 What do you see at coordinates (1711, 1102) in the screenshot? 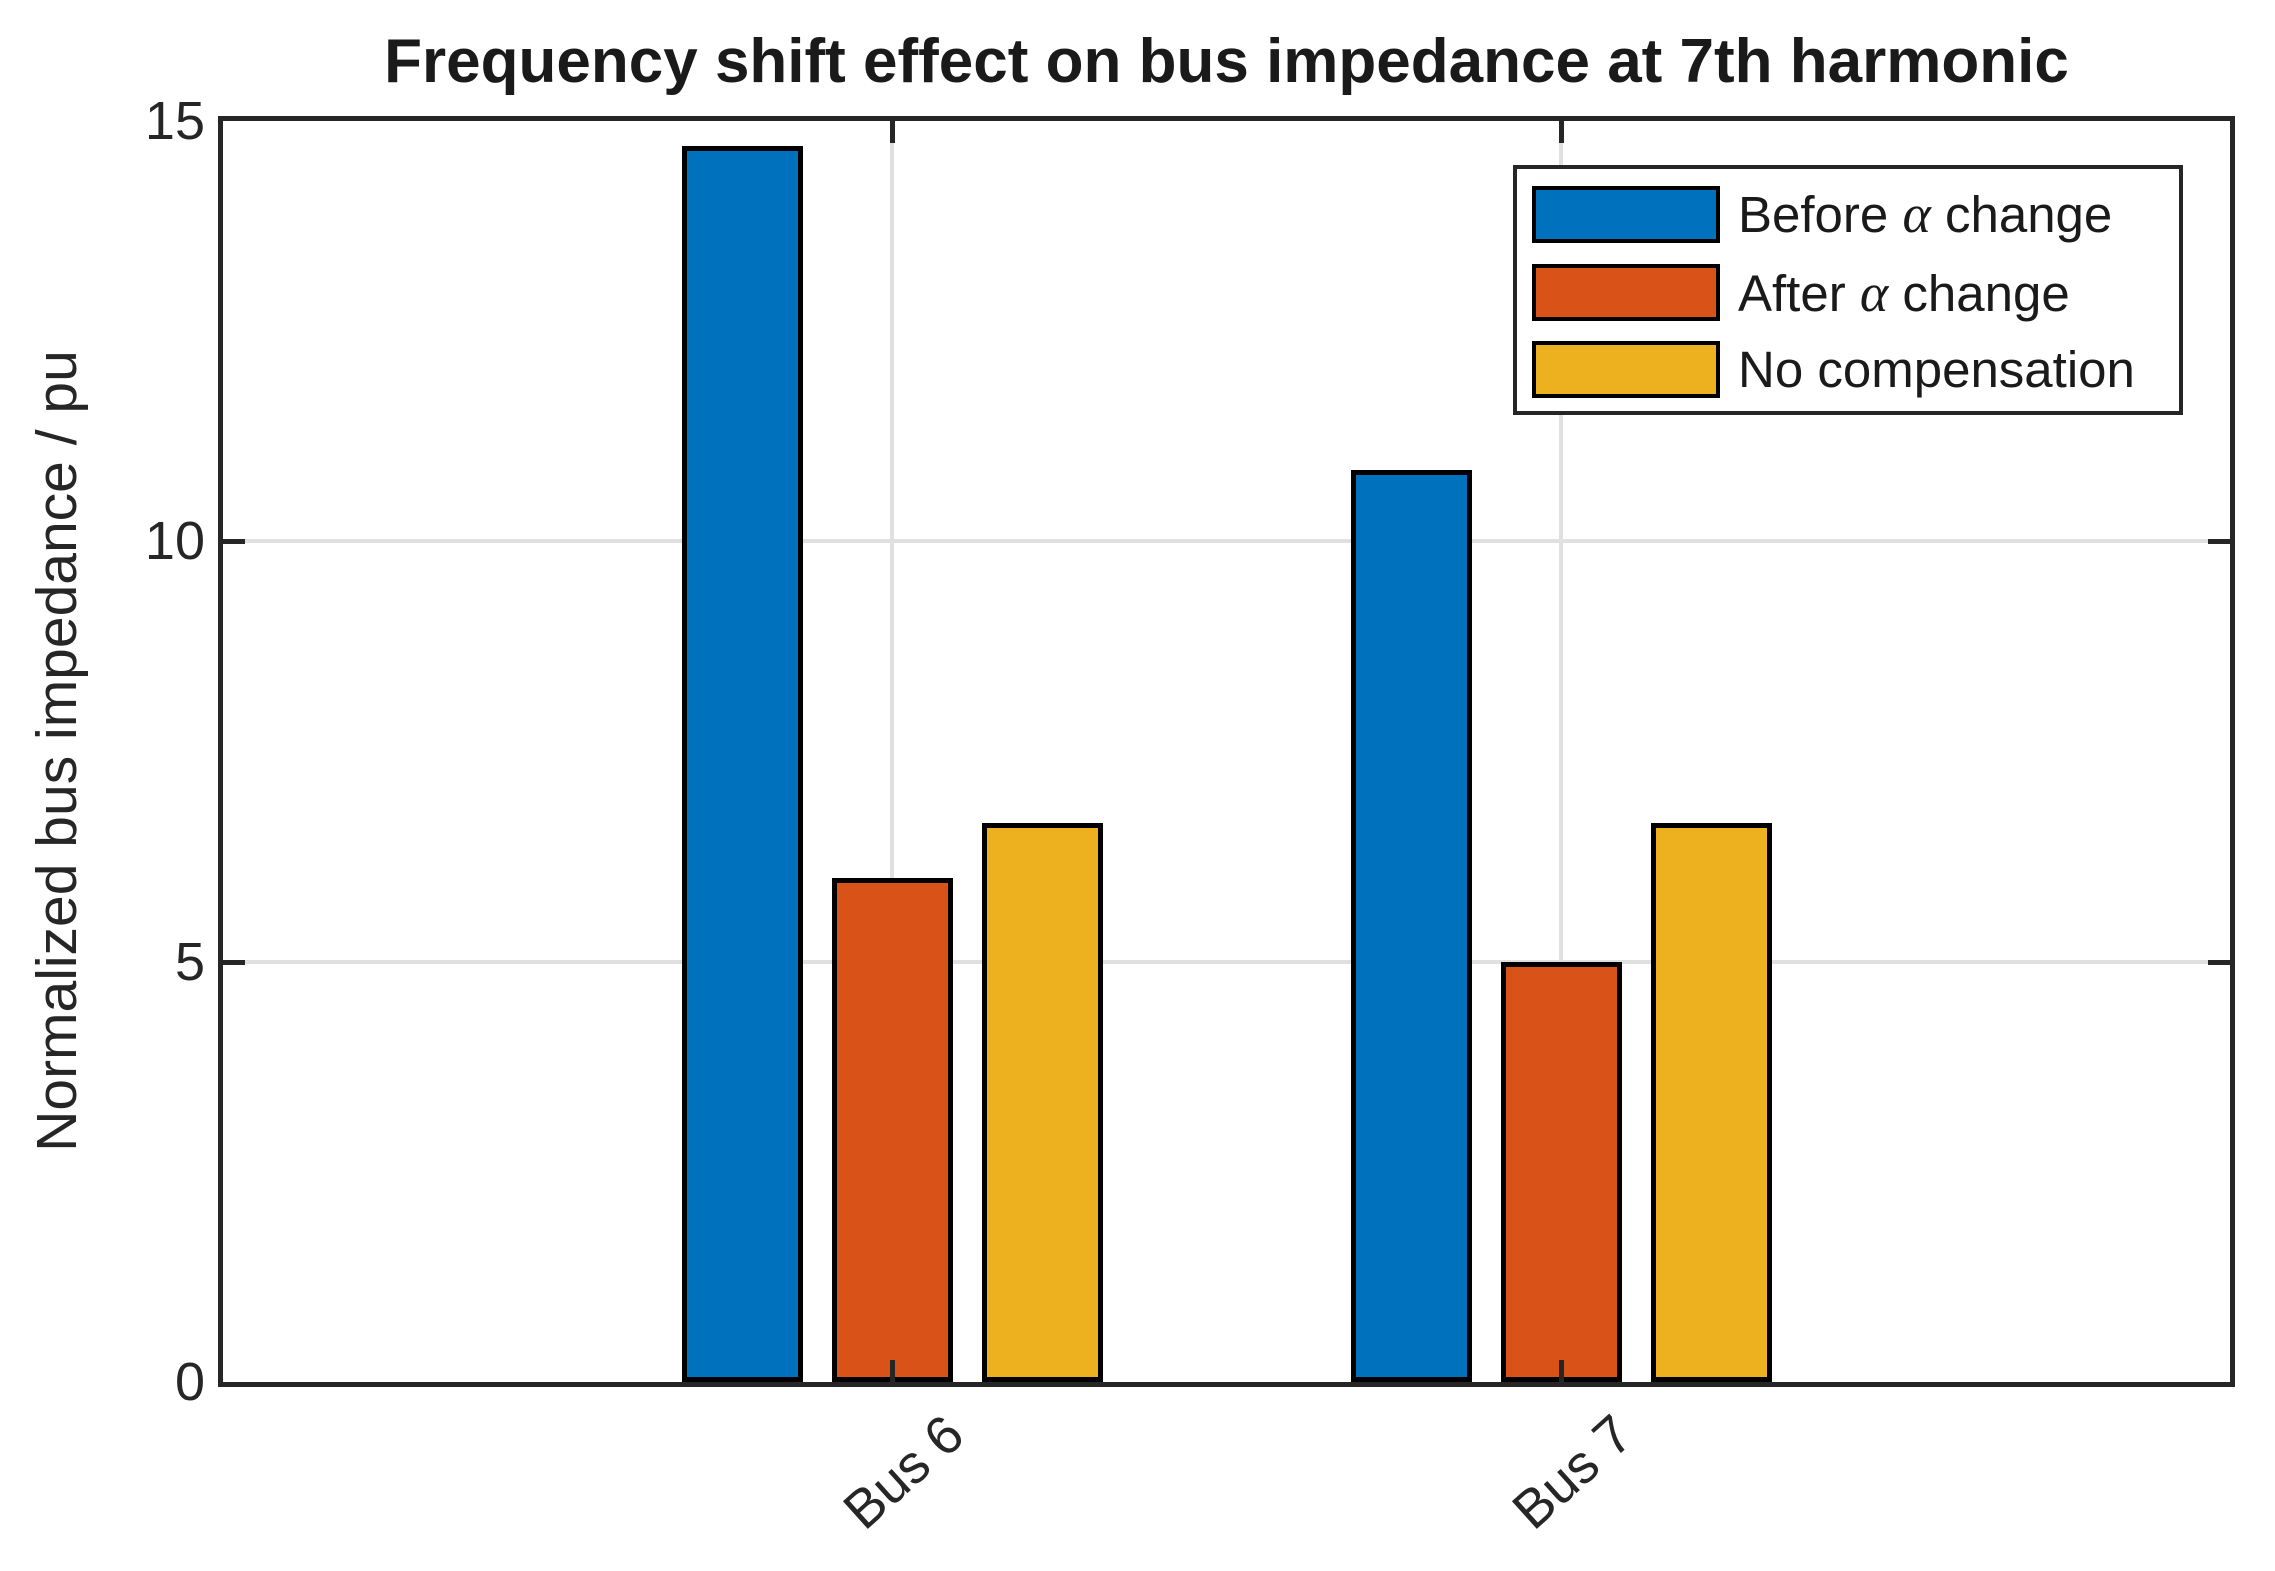
I see `bar-bus-7-s2` at bounding box center [1711, 1102].